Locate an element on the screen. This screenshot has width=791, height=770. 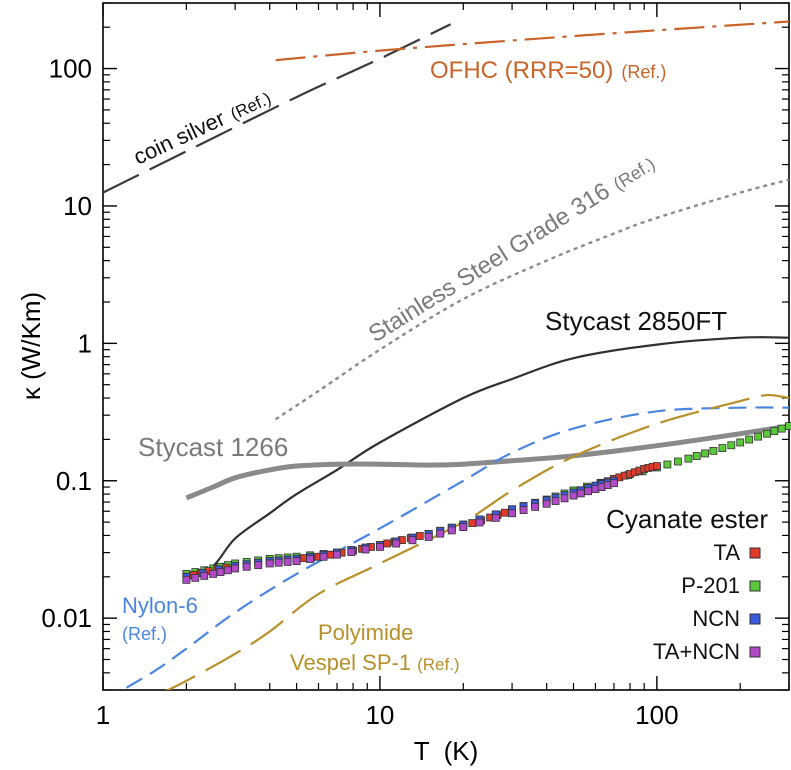
legend-label: NCN is located at coordinates (716, 618).